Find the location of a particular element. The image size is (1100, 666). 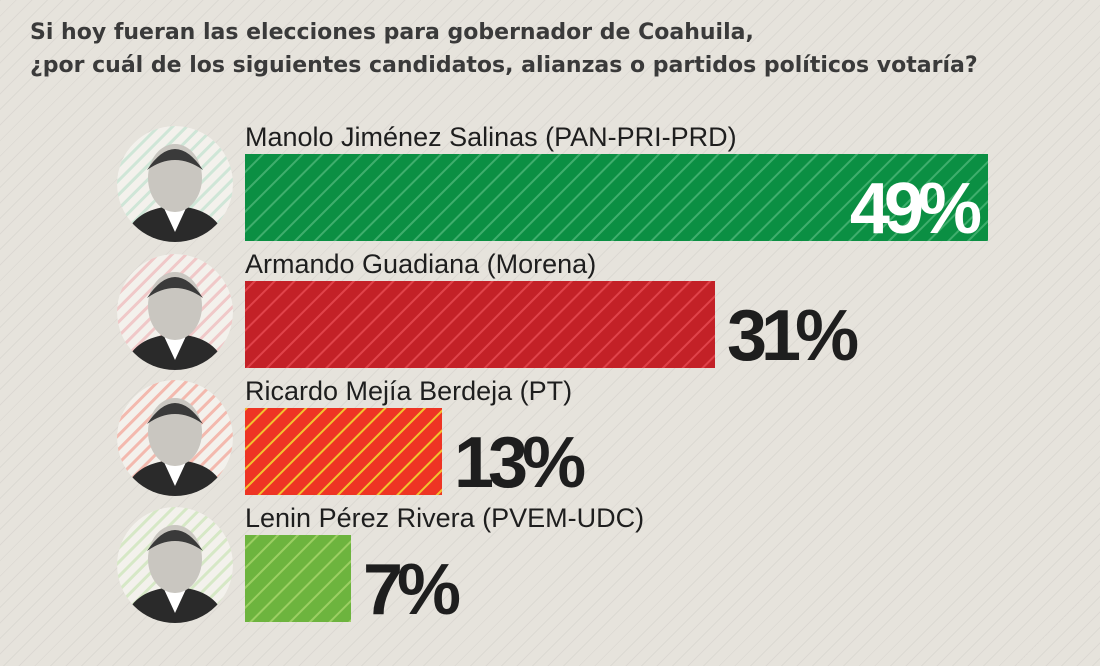

value-label: 31% is located at coordinates (792, 336).